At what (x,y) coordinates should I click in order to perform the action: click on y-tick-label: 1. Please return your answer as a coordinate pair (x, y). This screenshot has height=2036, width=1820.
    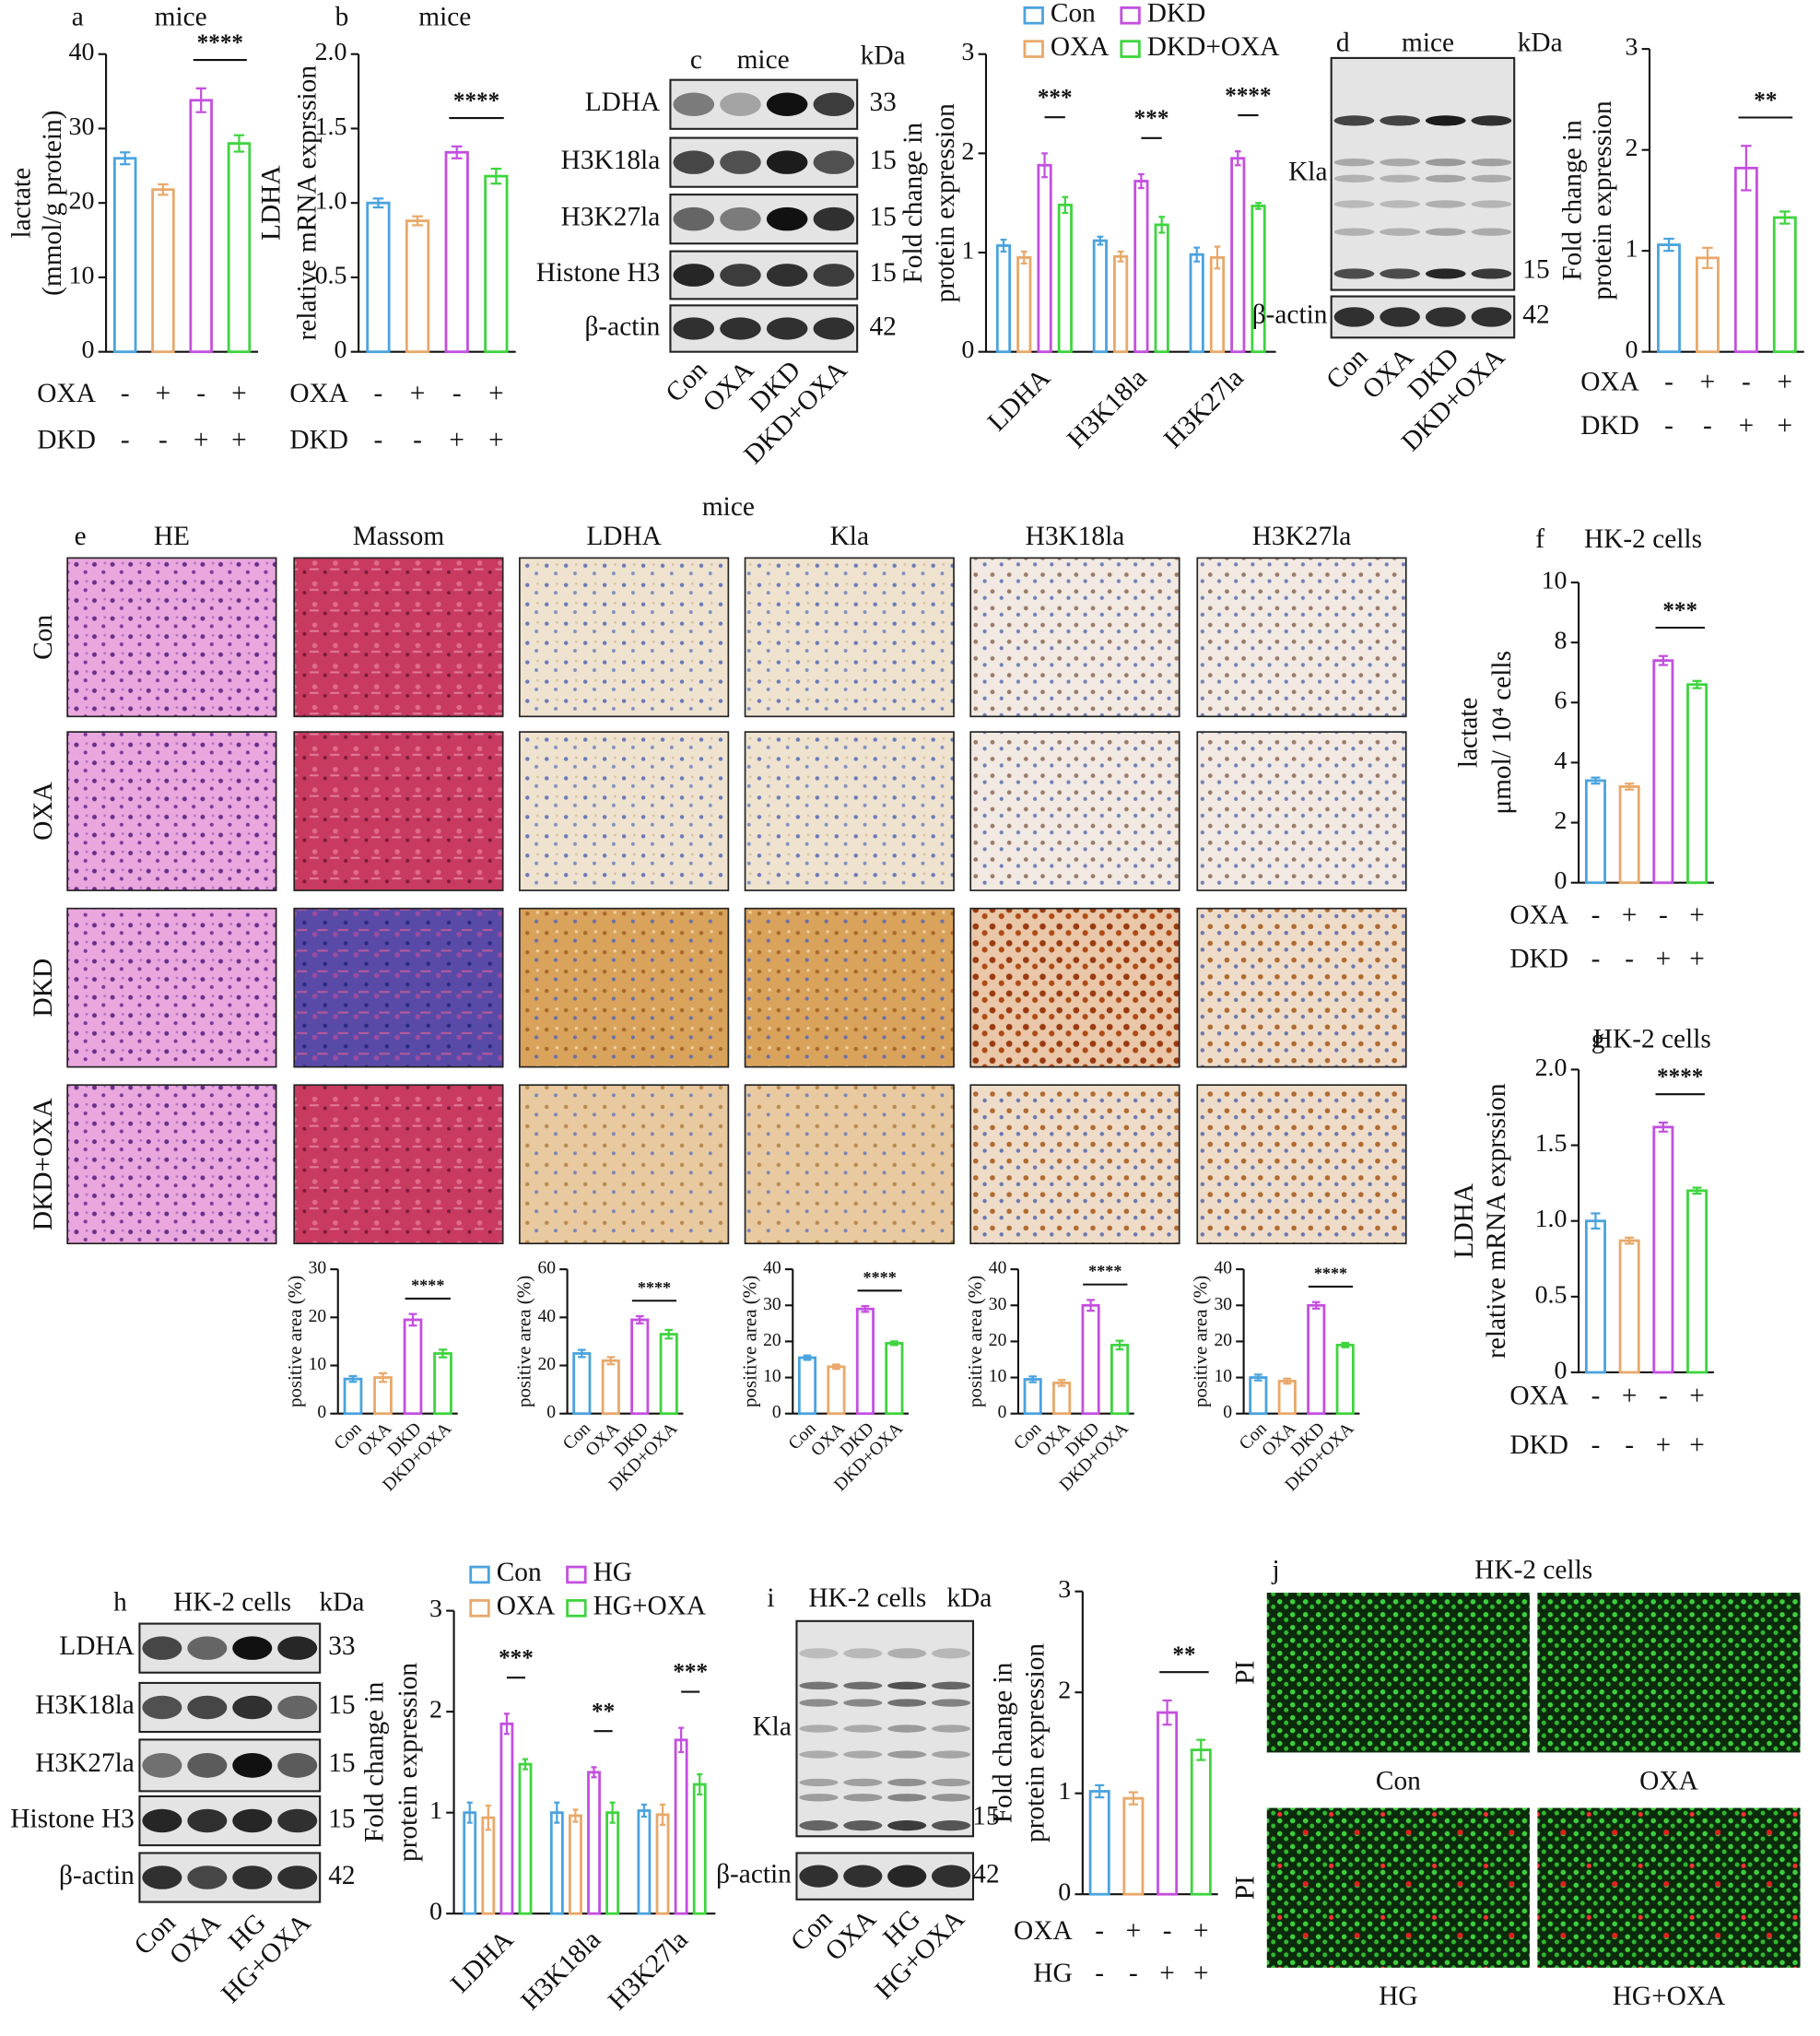
    Looking at the image, I should click on (1064, 1791).